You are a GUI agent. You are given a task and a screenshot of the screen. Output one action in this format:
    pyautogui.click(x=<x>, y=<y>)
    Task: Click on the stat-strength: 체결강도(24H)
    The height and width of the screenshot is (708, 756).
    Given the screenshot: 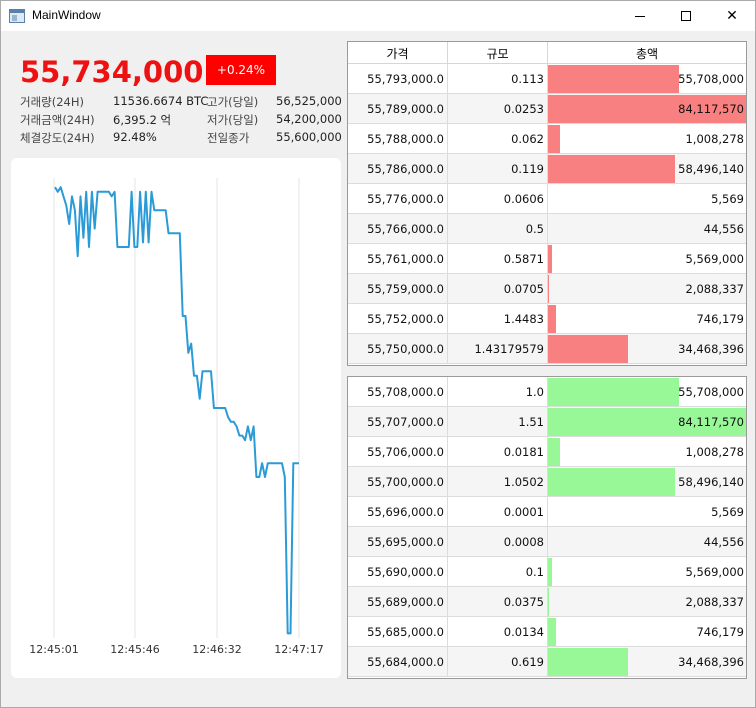 What is the action you would take?
    pyautogui.click(x=57, y=138)
    